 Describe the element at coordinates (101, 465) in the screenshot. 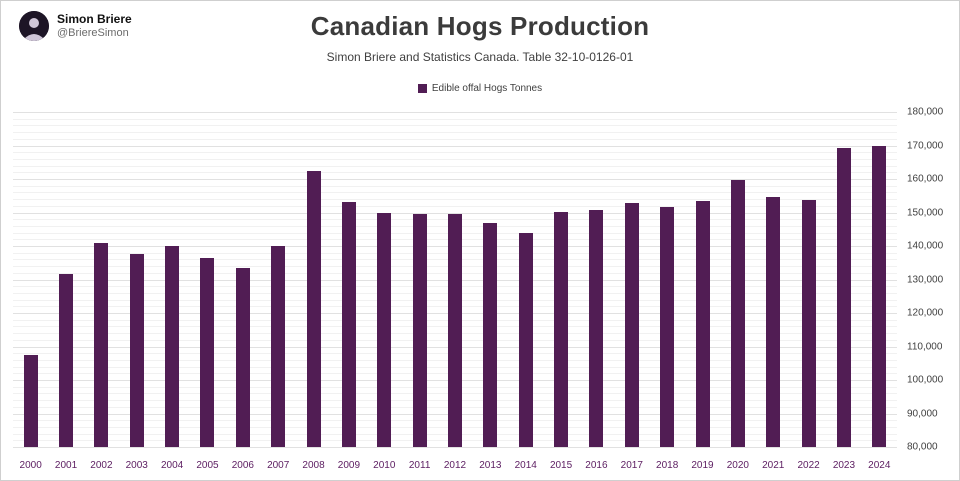

I see `x-axis-label: 2002` at that location.